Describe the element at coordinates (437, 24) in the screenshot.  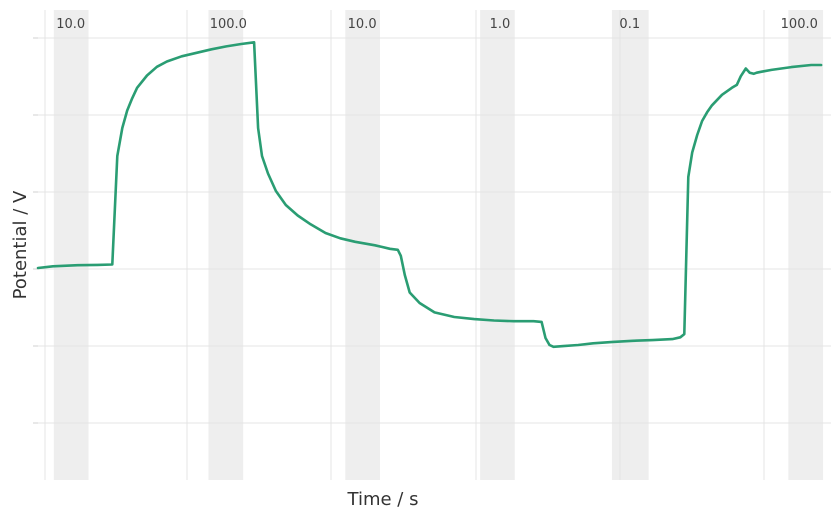
I see `step-labels: 10.0 100.0 10.0 1.0 0.1 100.0` at that location.